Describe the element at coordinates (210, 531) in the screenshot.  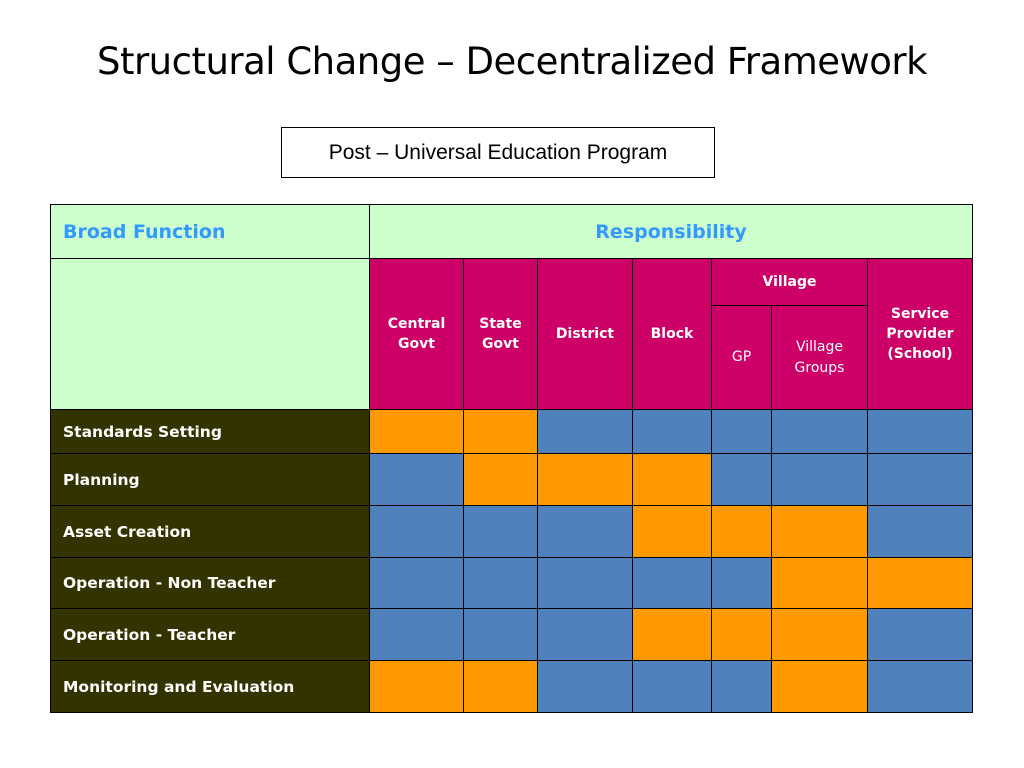
I see `function-label: Asset Creation` at that location.